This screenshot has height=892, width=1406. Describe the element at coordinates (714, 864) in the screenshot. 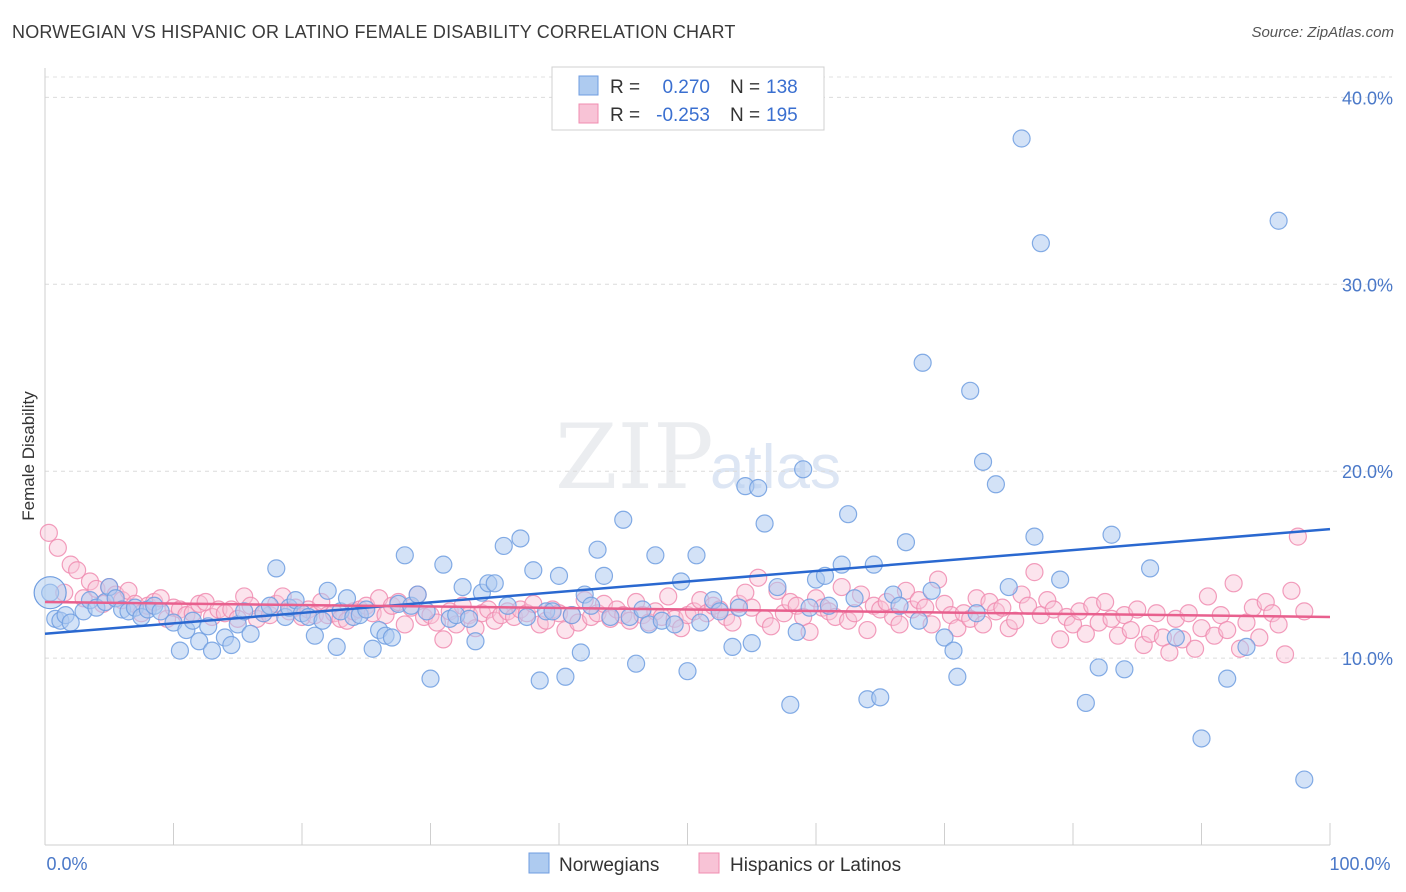

I see `series-legend: Norwegians Hispanics or Latinos` at that location.